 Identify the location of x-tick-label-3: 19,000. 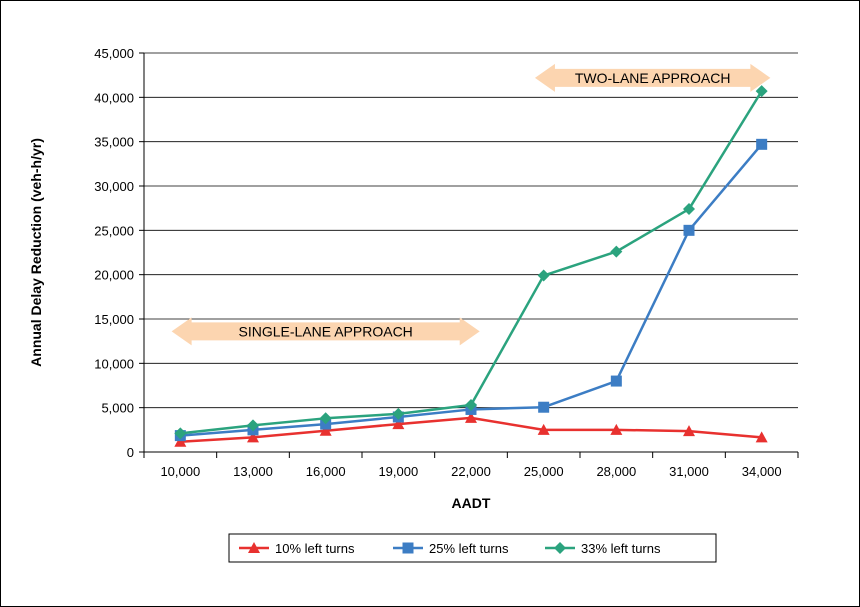
(398, 471).